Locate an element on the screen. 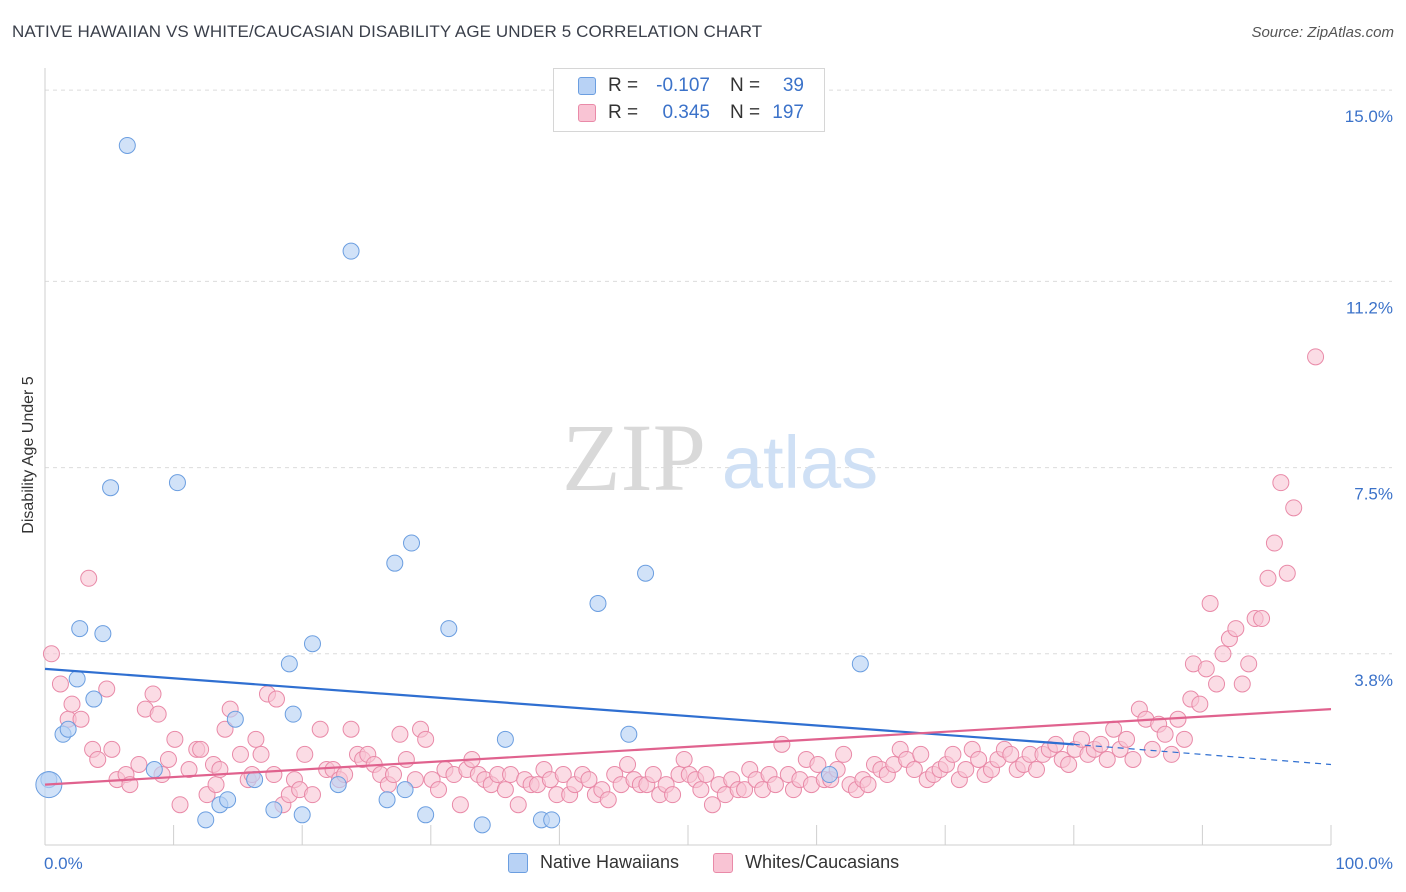 The width and height of the screenshot is (1406, 892). correlation-legend: R = -0.107 N = 39 R = 0.345 N = 197 is located at coordinates (689, 100).